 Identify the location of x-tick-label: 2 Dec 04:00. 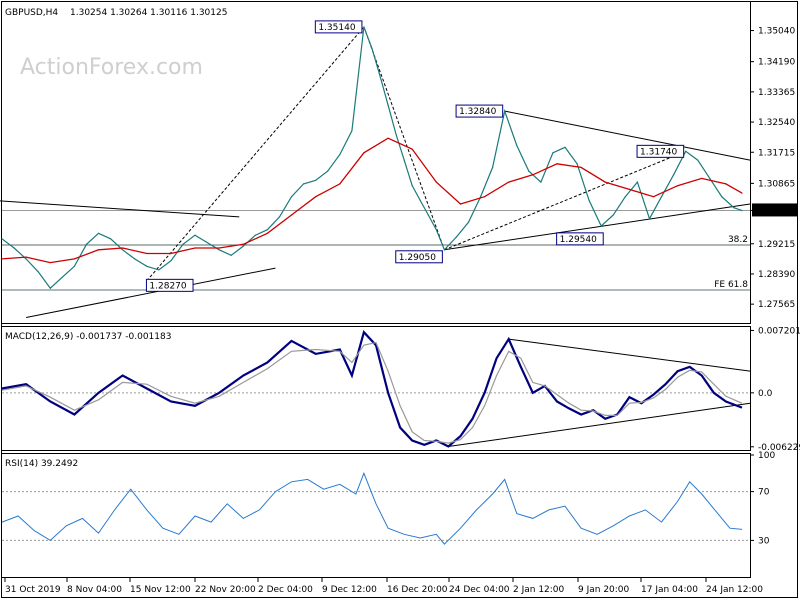
(285, 590).